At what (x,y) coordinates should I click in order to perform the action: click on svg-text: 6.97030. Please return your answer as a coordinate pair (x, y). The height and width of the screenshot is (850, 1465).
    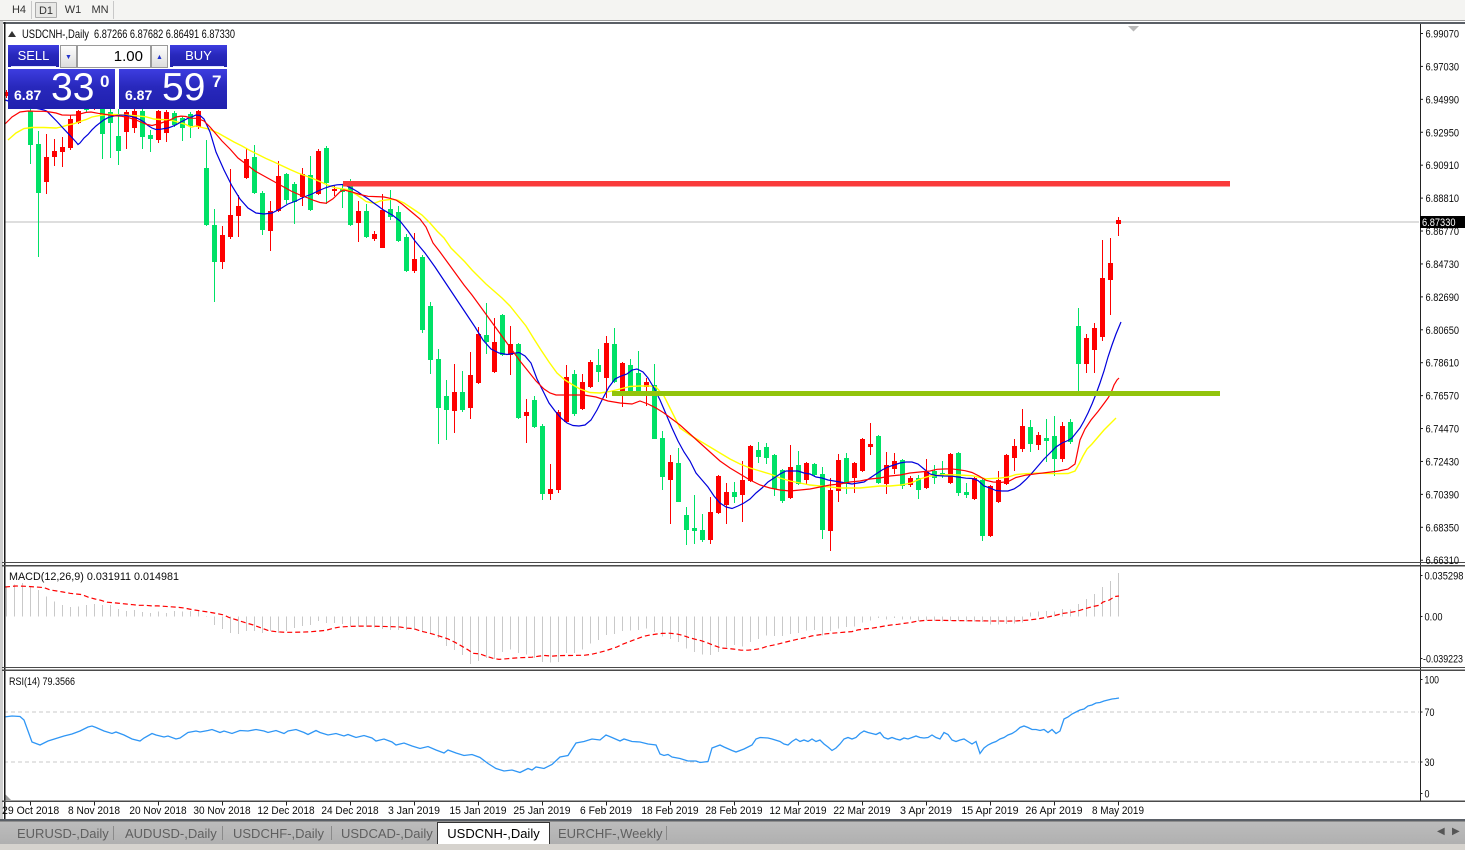
    Looking at the image, I should click on (1443, 67).